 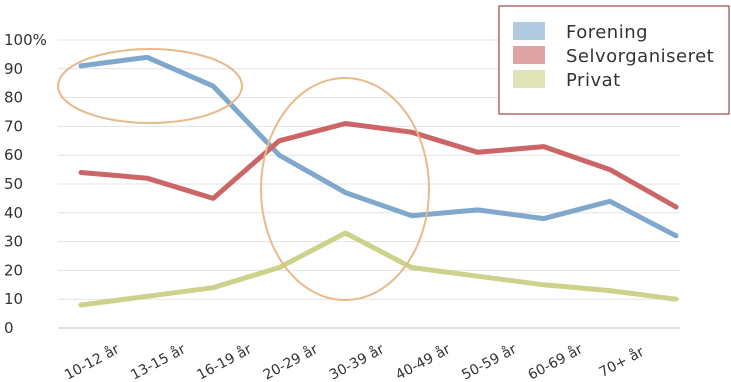 What do you see at coordinates (25, 40) in the screenshot?
I see `y-tick-label: 100%` at bounding box center [25, 40].